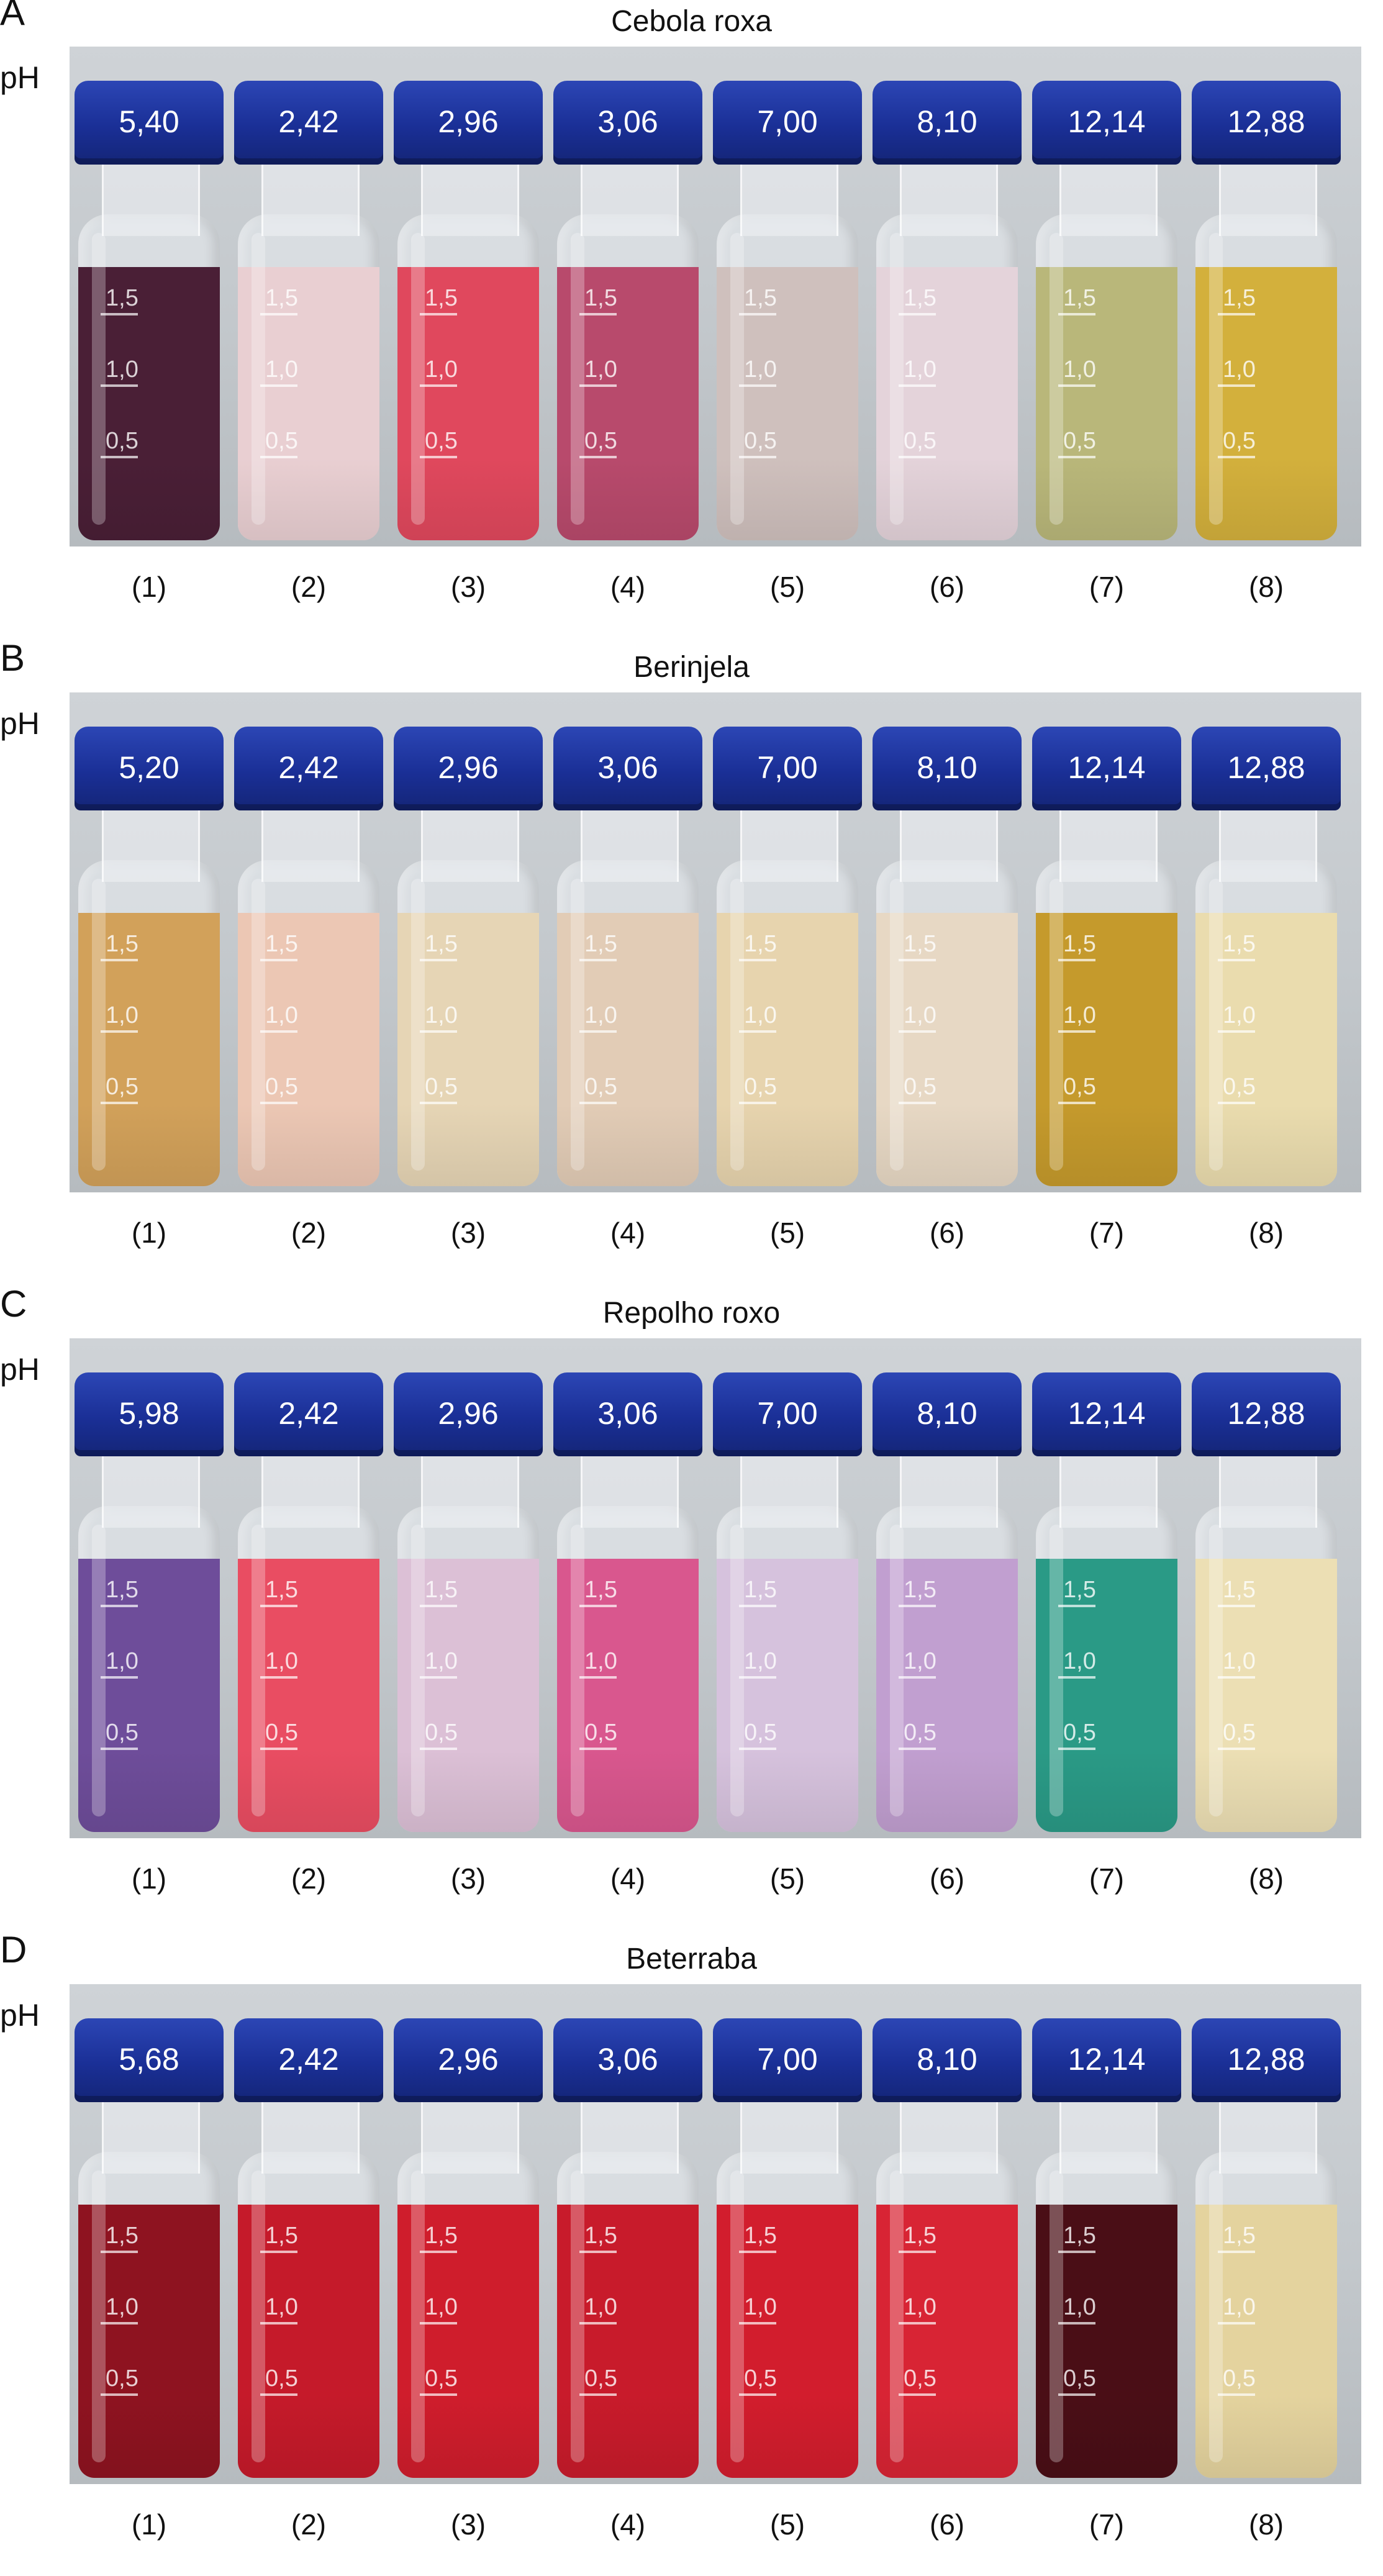  I want to click on ph-value: 7,00, so click(787, 121).